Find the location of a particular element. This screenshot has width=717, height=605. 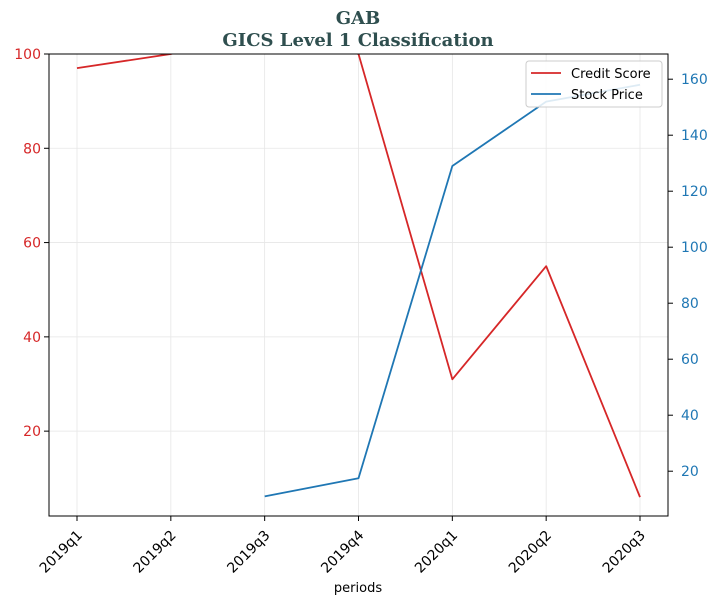

right-y-tick-label: 160 is located at coordinates (694, 80).